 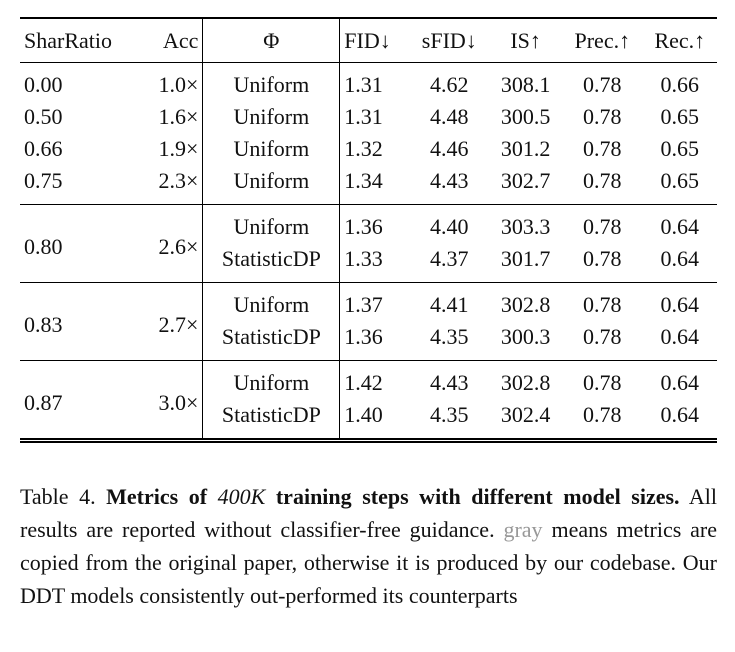 What do you see at coordinates (363, 258) in the screenshot?
I see `cell: 1.33` at bounding box center [363, 258].